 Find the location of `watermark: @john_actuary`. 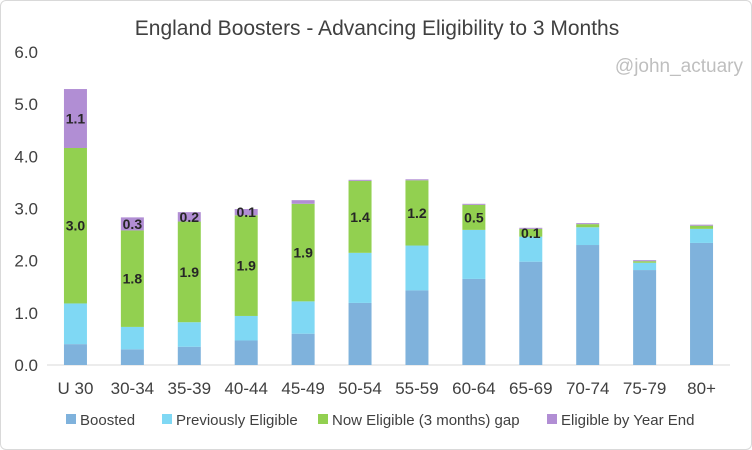

watermark: @john_actuary is located at coordinates (678, 66).